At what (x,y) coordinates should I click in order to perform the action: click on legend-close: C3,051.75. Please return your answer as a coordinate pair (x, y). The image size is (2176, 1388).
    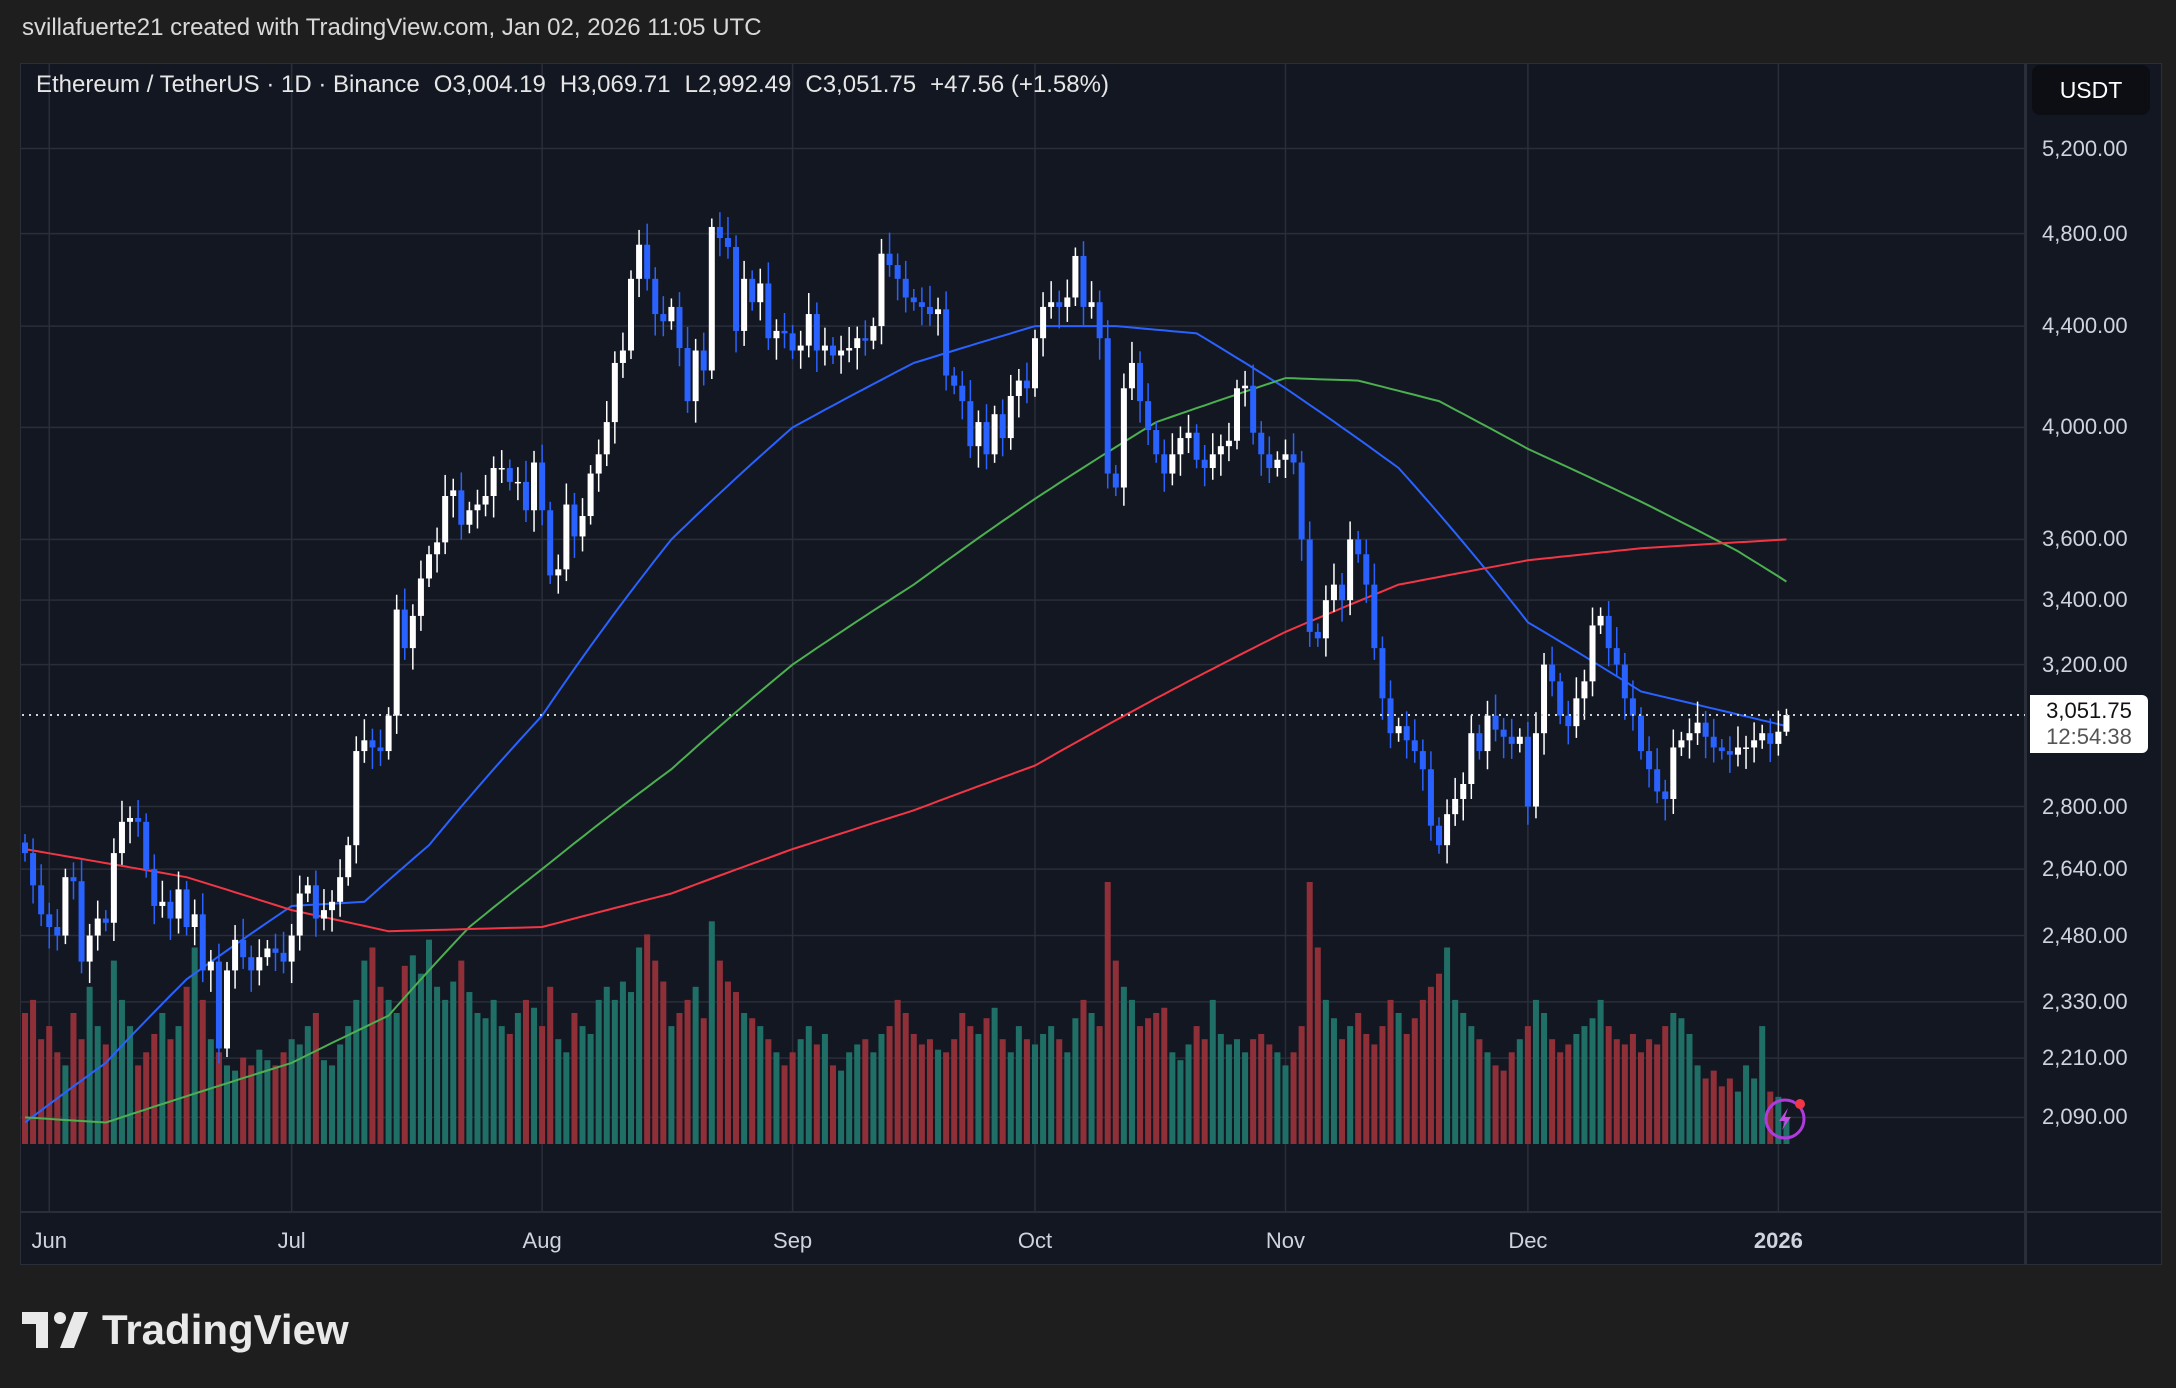
    Looking at the image, I should click on (861, 84).